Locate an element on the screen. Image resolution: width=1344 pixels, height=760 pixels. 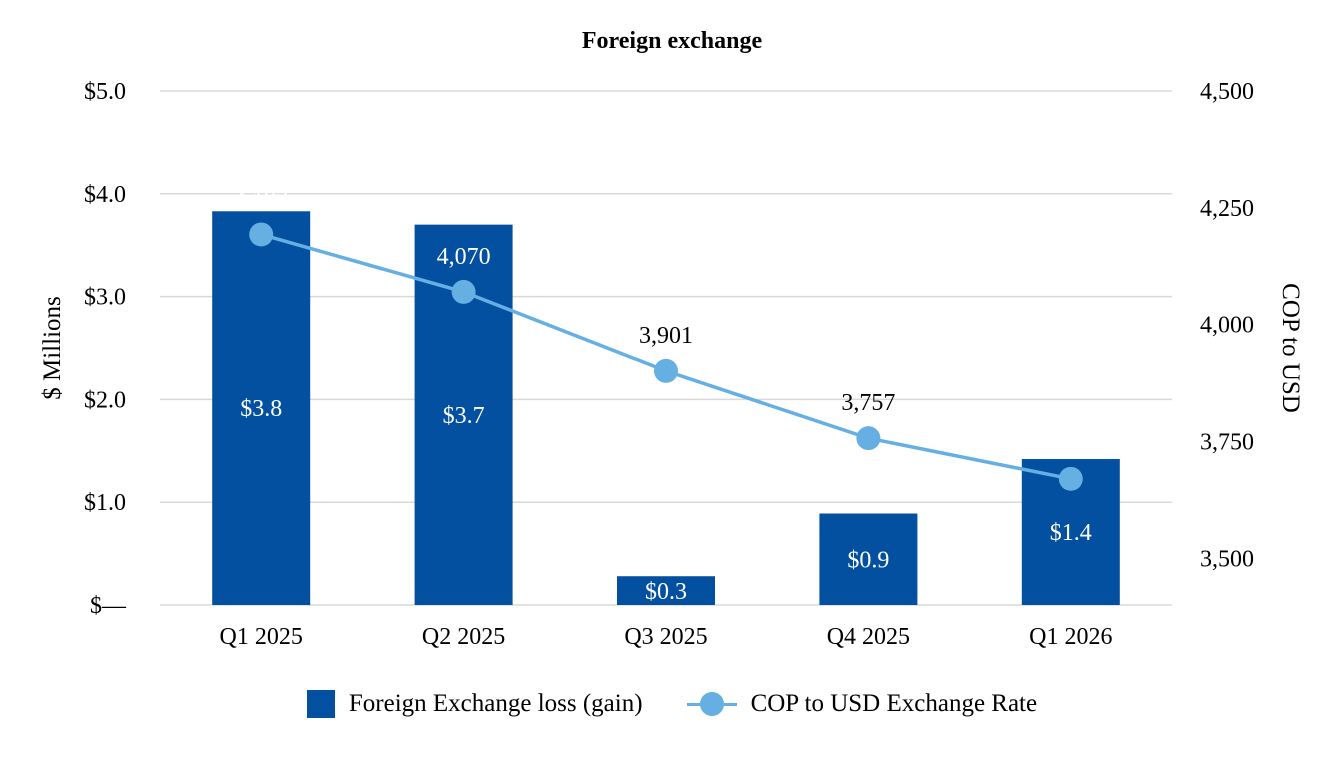
legend-item-bar: Foreign Exchange loss (gain) is located at coordinates (474, 704).